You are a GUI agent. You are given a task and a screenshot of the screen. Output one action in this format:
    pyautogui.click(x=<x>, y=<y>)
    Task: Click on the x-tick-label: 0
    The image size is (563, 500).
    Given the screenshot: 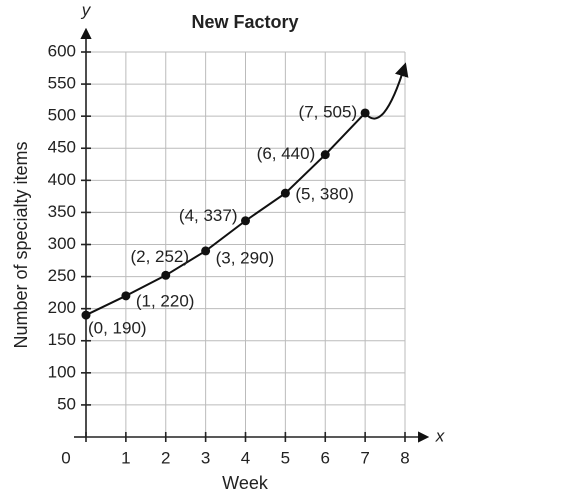 What is the action you would take?
    pyautogui.click(x=65, y=457)
    